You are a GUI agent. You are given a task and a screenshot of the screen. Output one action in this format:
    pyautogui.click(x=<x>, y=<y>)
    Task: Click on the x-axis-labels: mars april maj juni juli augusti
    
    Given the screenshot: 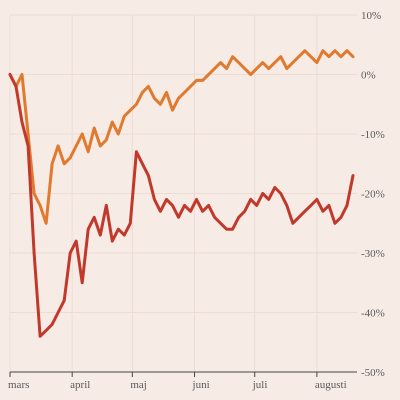 What is the action you would take?
    pyautogui.click(x=177, y=385)
    